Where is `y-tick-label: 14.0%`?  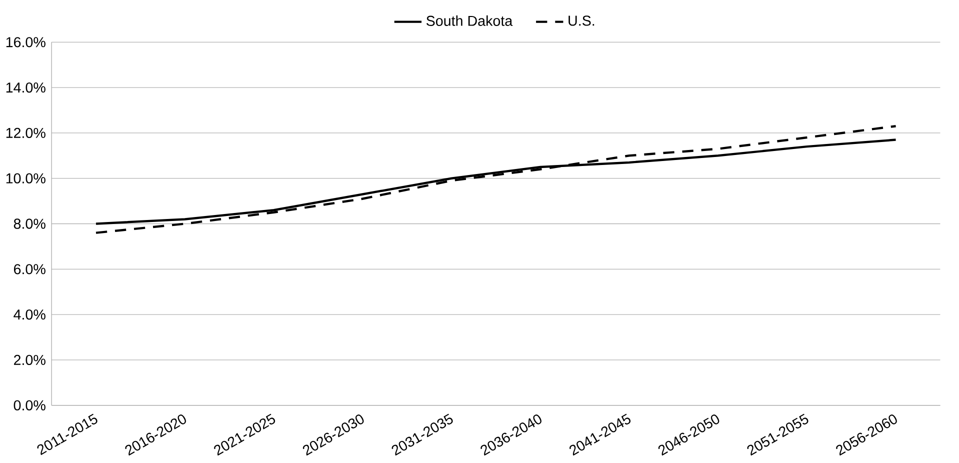
y-tick-label: 14.0% is located at coordinates (26, 87).